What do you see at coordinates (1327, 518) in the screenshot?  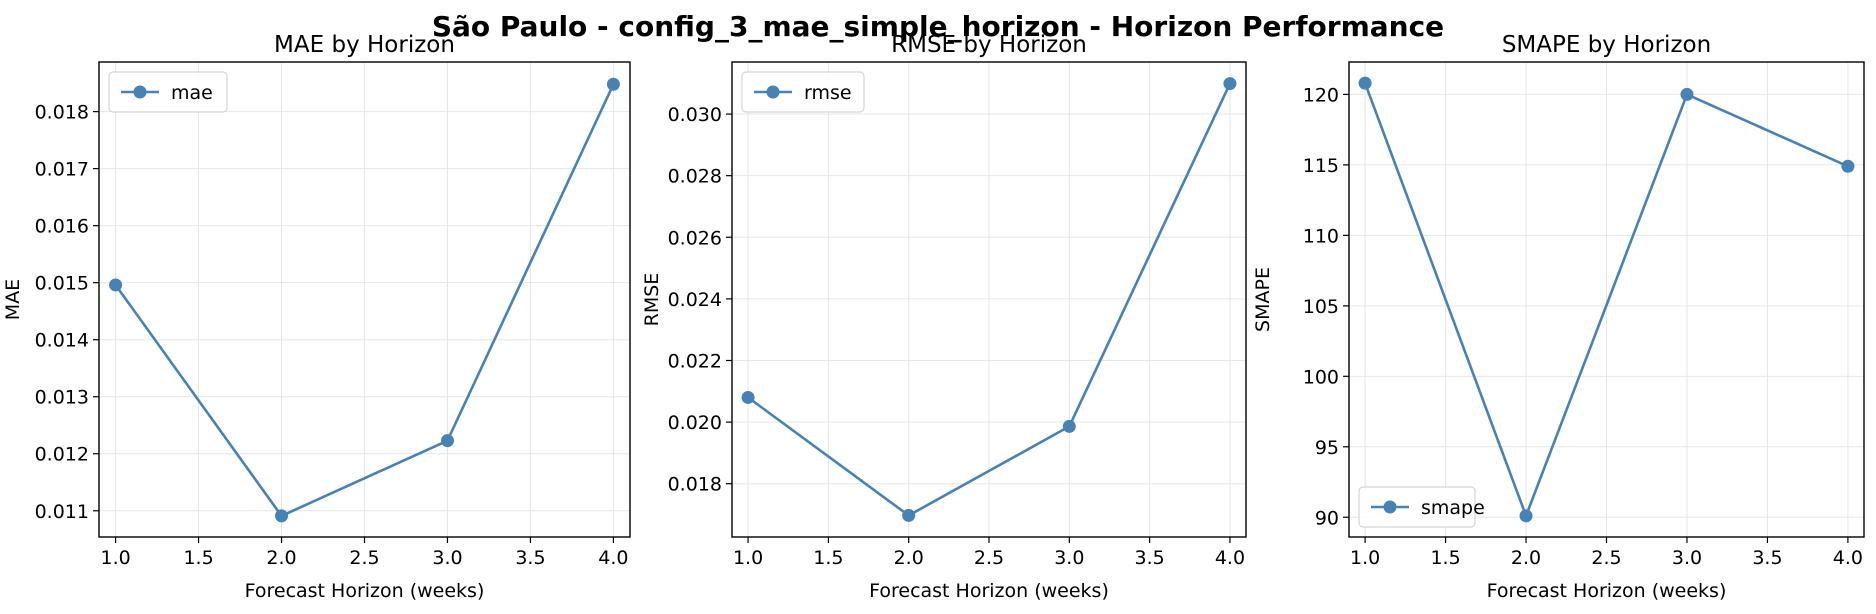 I see `y-tick-label: 90` at bounding box center [1327, 518].